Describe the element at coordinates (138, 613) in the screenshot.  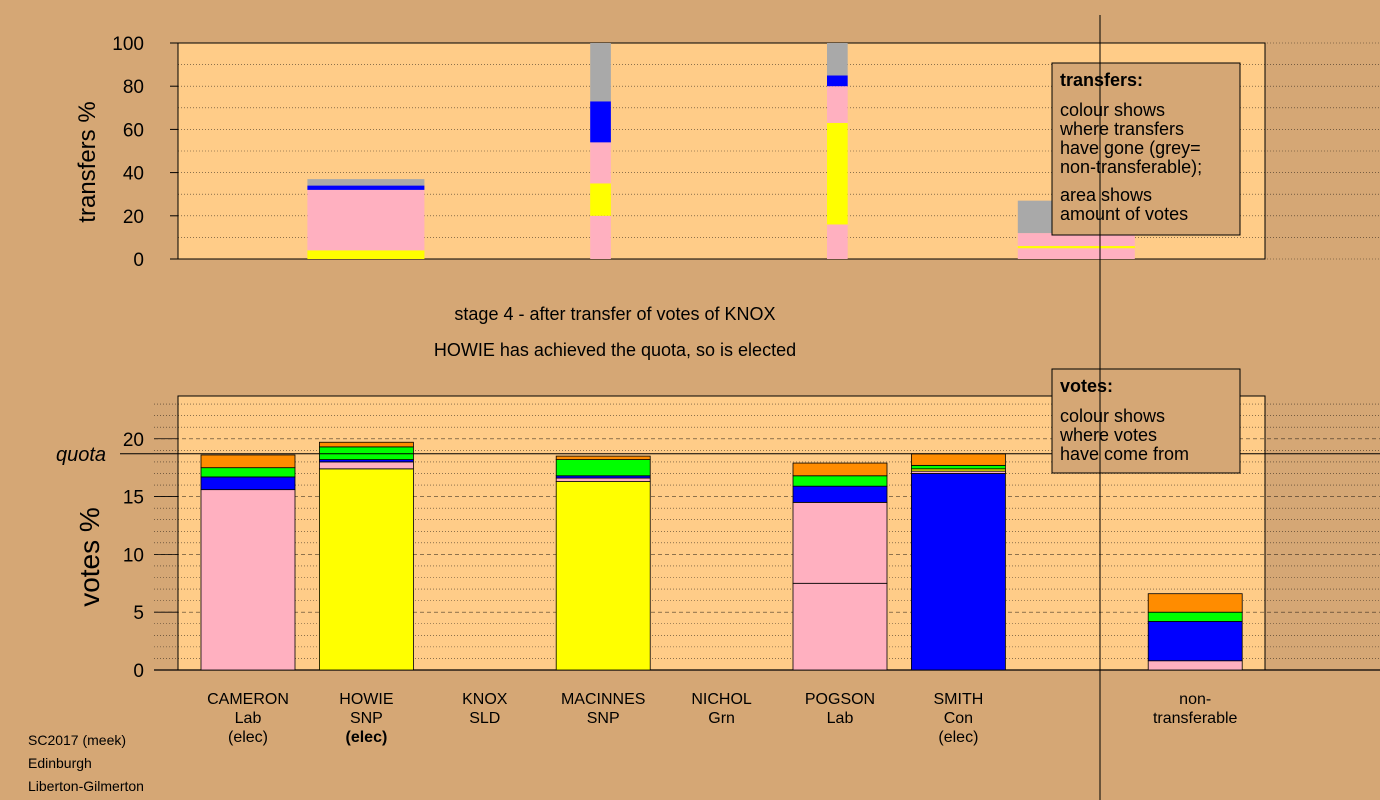
I see `votes-y-tick-label: 5` at that location.